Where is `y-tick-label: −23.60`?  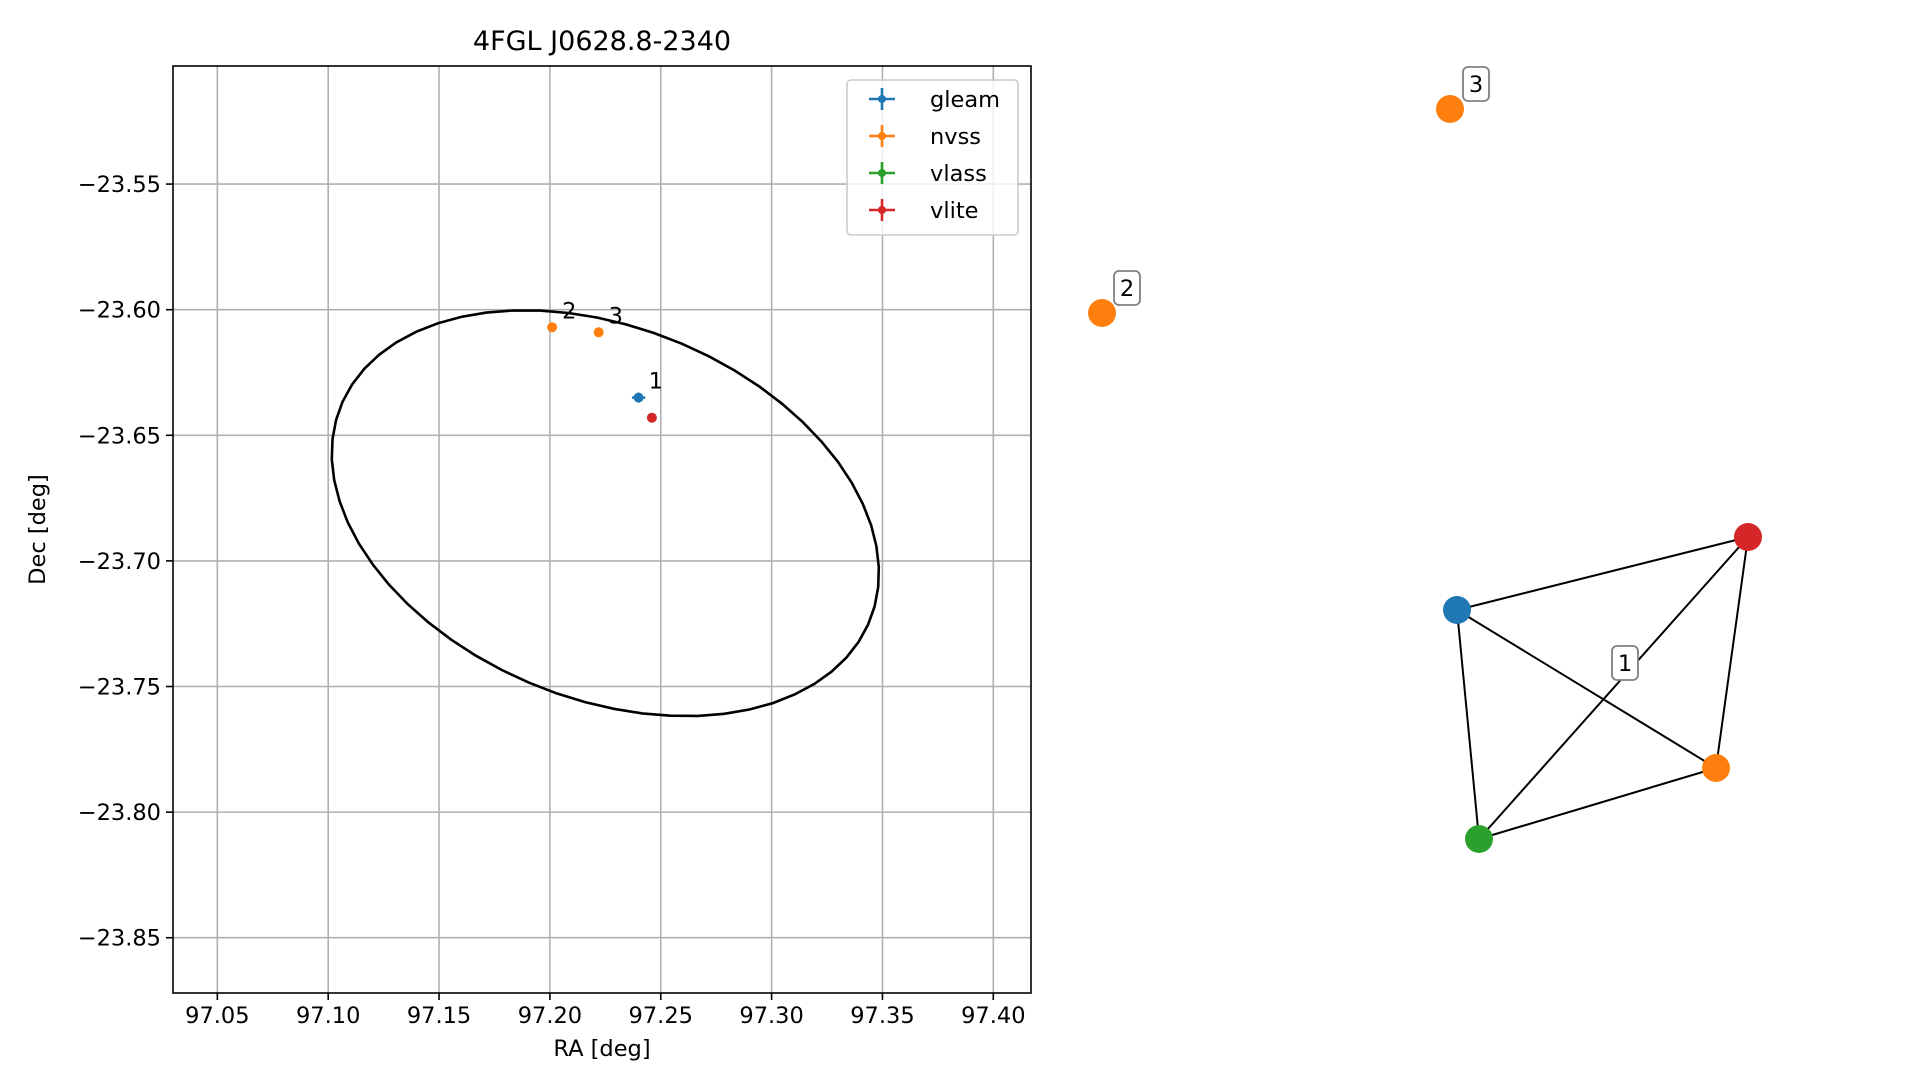
y-tick-label: −23.60 is located at coordinates (119, 311).